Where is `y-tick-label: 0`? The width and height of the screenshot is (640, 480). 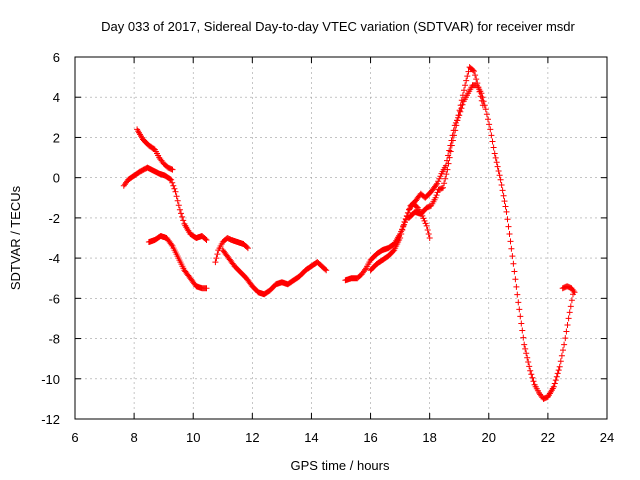 y-tick-label: 0 is located at coordinates (56, 178).